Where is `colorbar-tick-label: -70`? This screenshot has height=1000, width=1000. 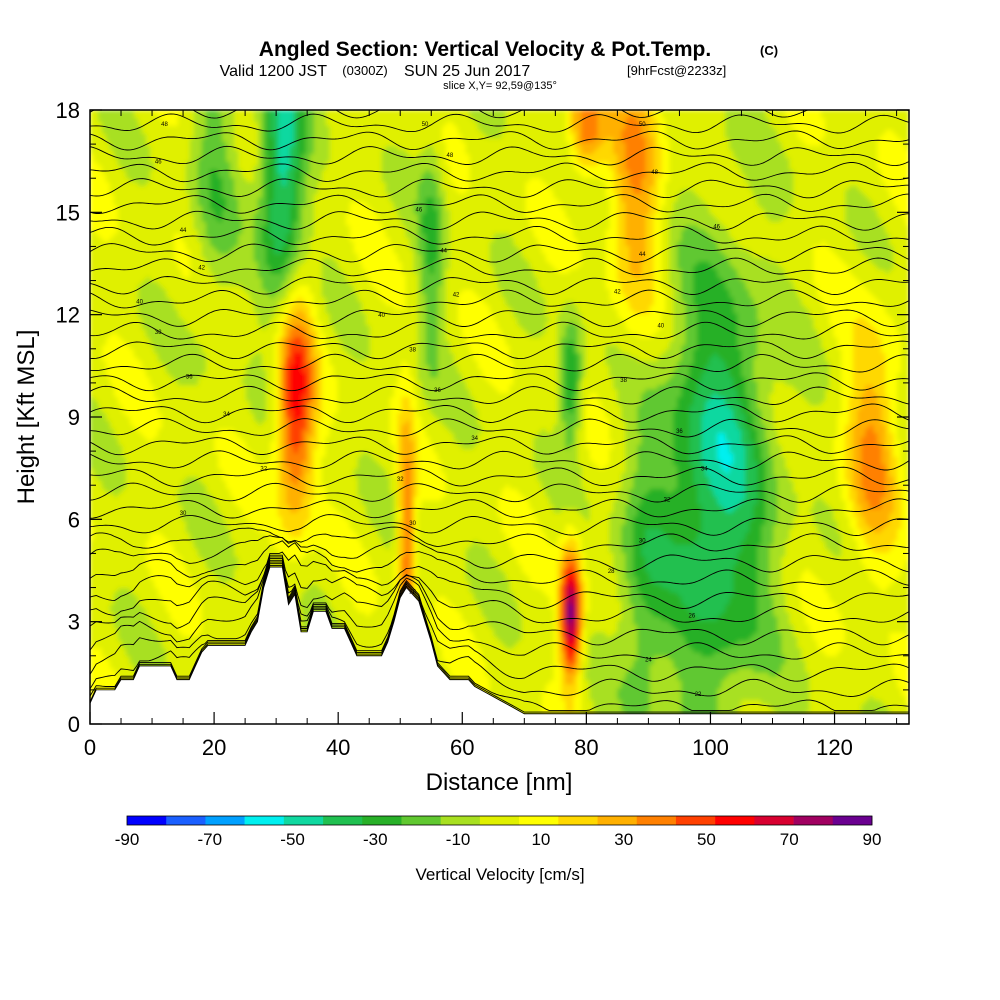 colorbar-tick-label: -70 is located at coordinates (210, 839).